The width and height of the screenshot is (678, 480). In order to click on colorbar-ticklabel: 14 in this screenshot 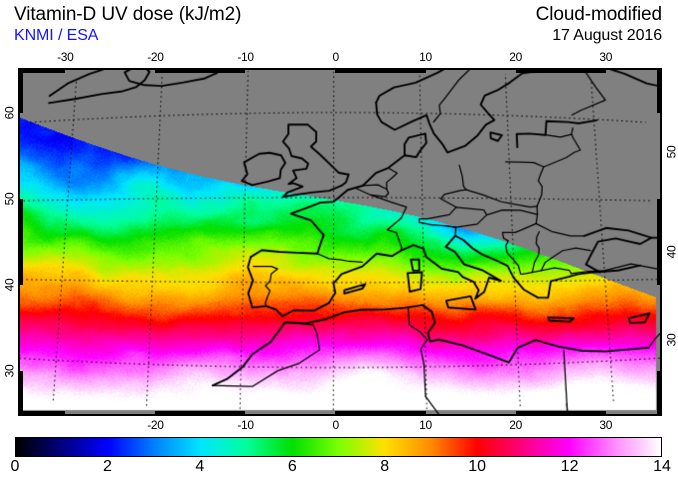, I will do `click(662, 466)`.